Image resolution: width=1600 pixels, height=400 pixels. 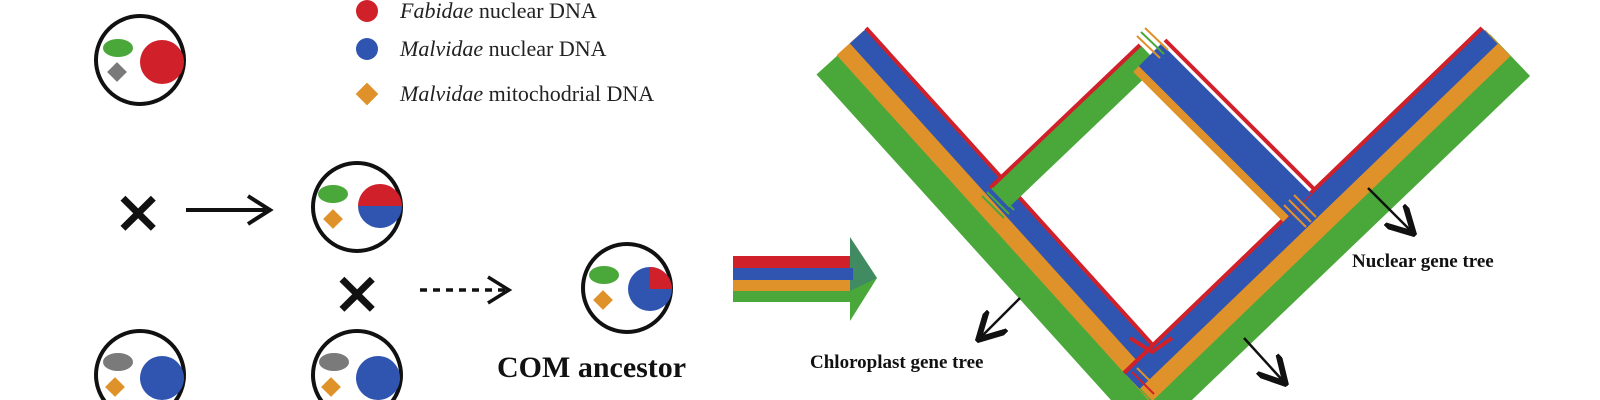 I want to click on chloroplast-gene-tree-label: Chloroplast gene tree, so click(x=897, y=362).